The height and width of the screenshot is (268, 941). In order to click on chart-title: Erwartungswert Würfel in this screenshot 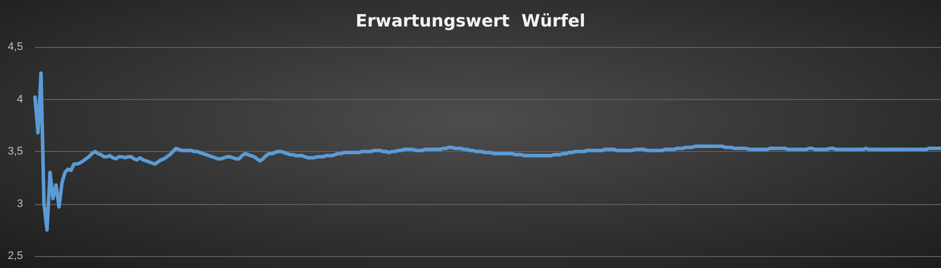, I will do `click(471, 22)`.